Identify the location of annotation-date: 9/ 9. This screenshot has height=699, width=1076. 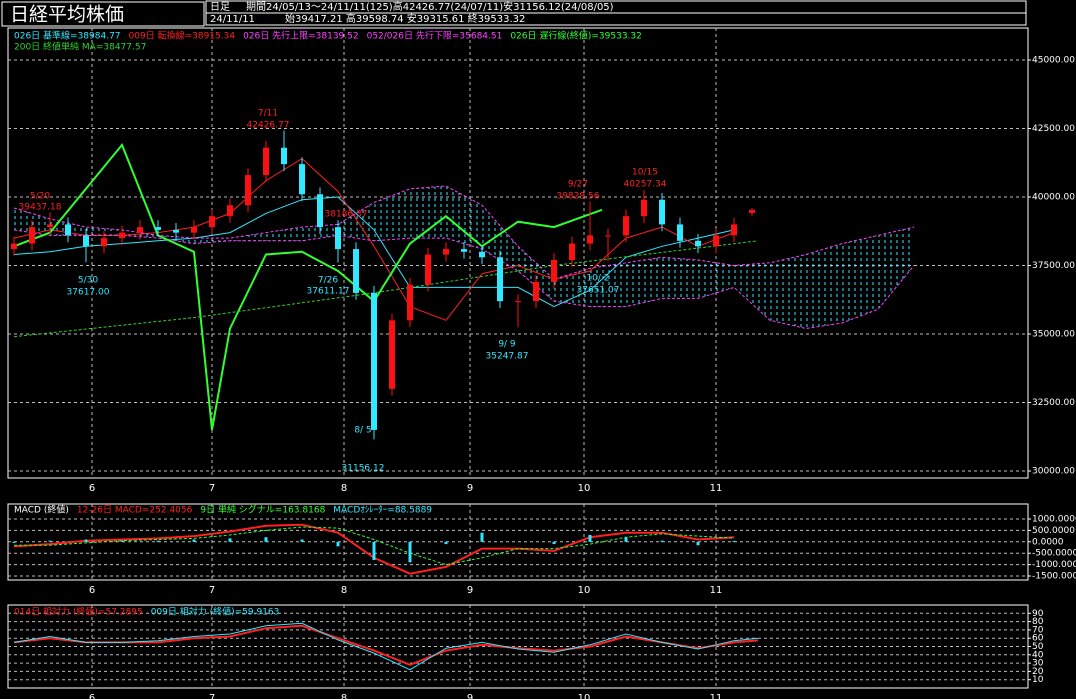
(507, 345).